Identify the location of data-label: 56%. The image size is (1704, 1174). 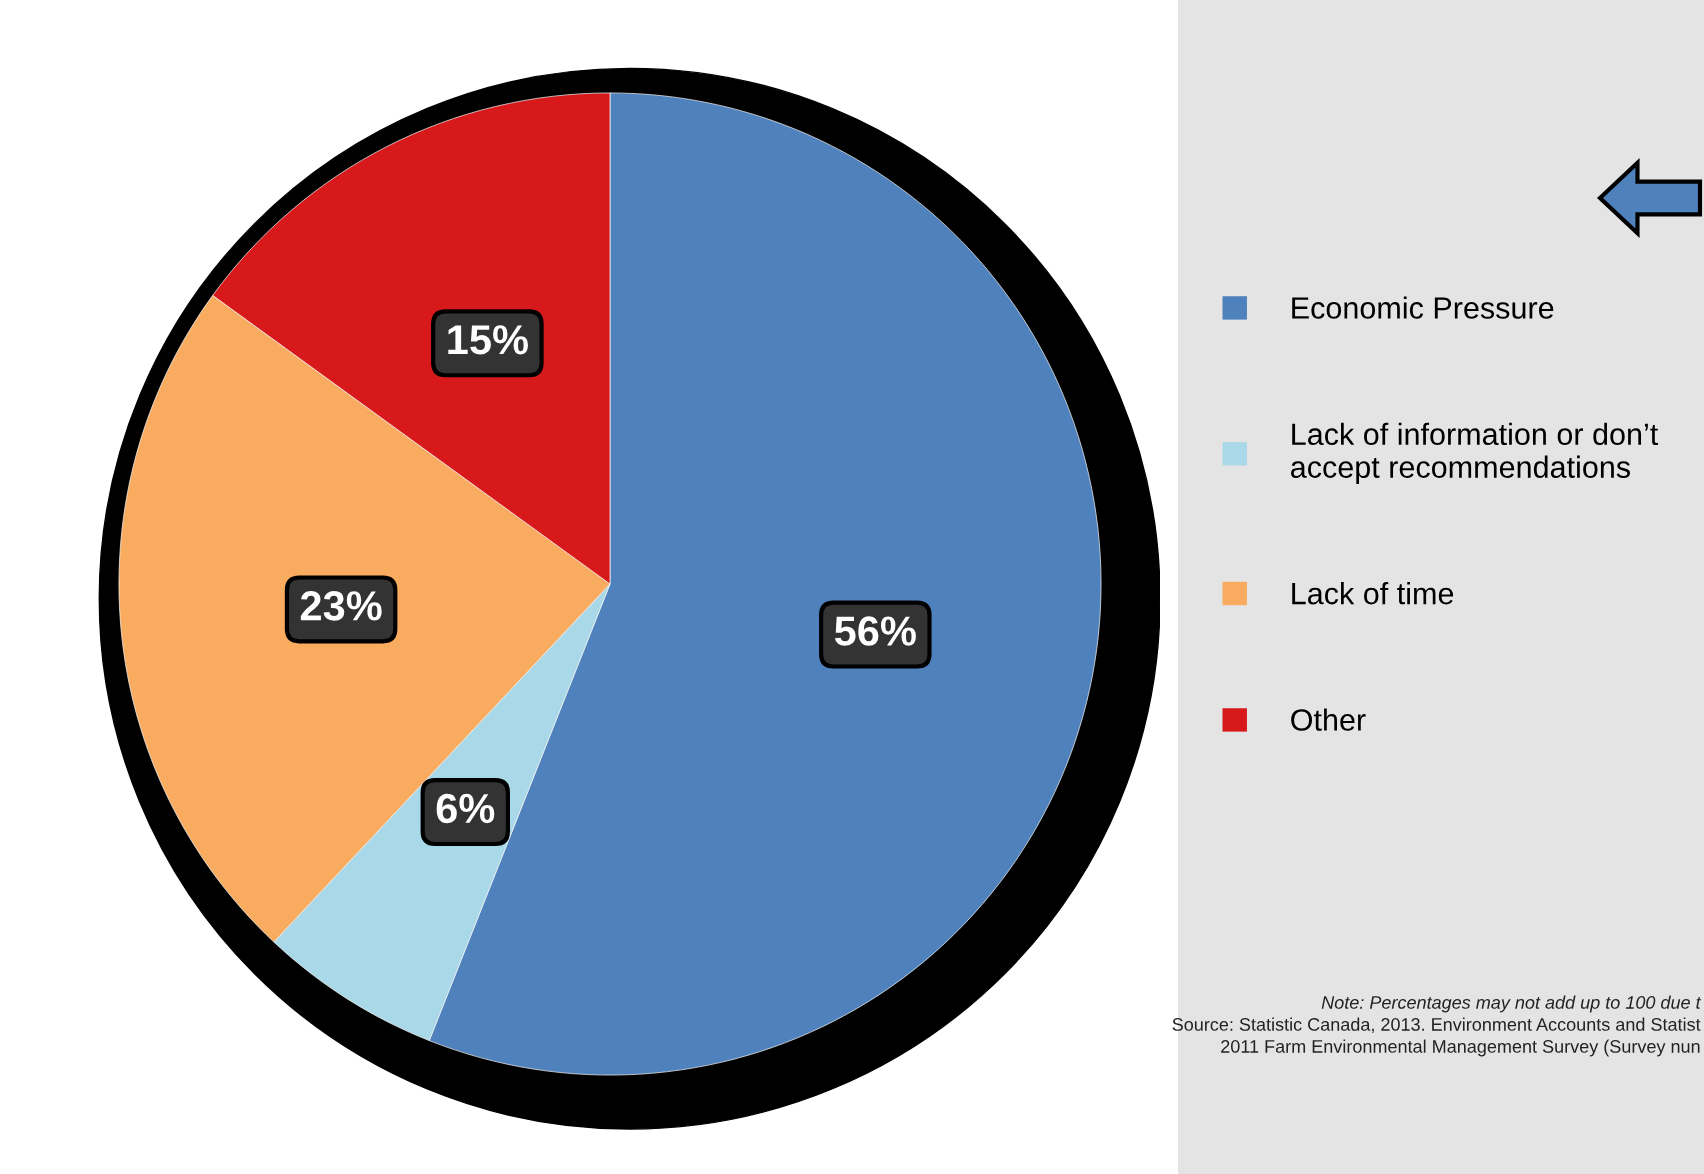
(875, 631).